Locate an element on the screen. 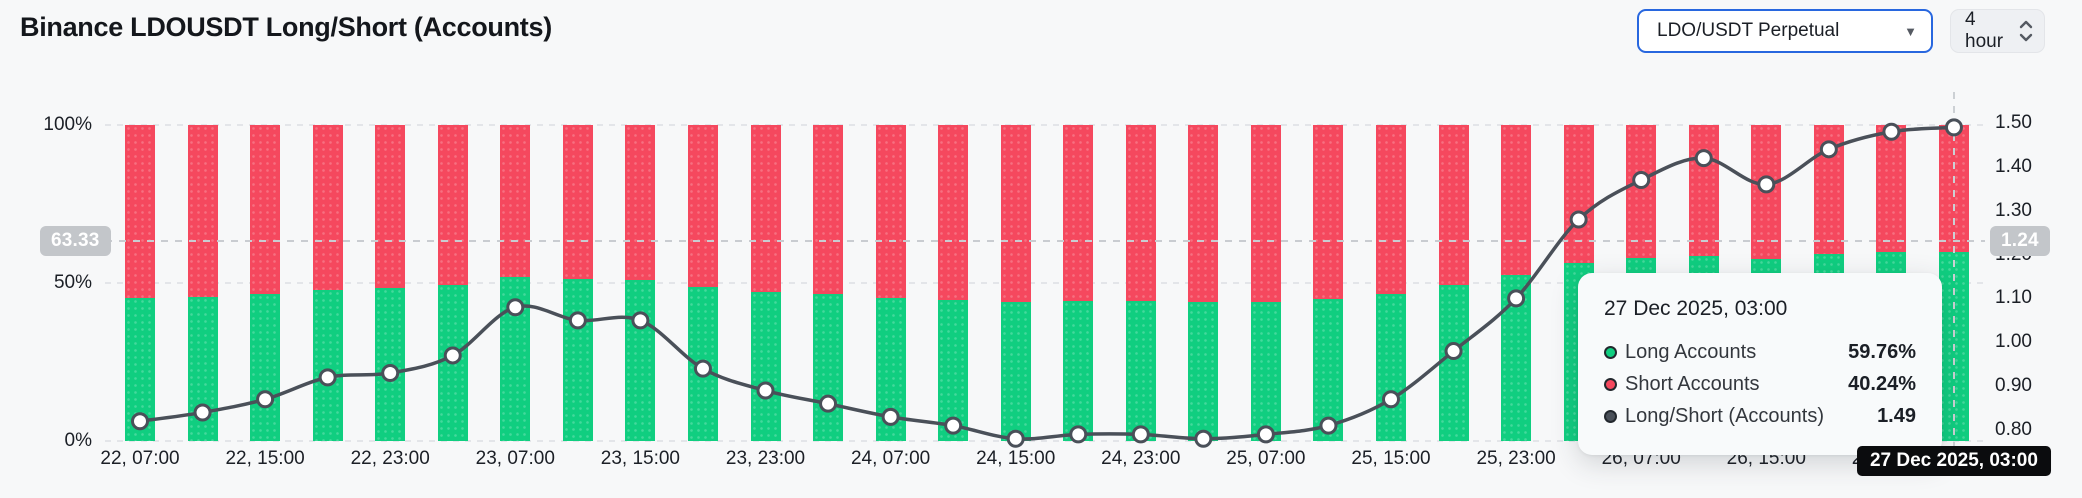 This screenshot has width=2082, height=498. x-axis-label: 24, 23:00 is located at coordinates (1141, 458).